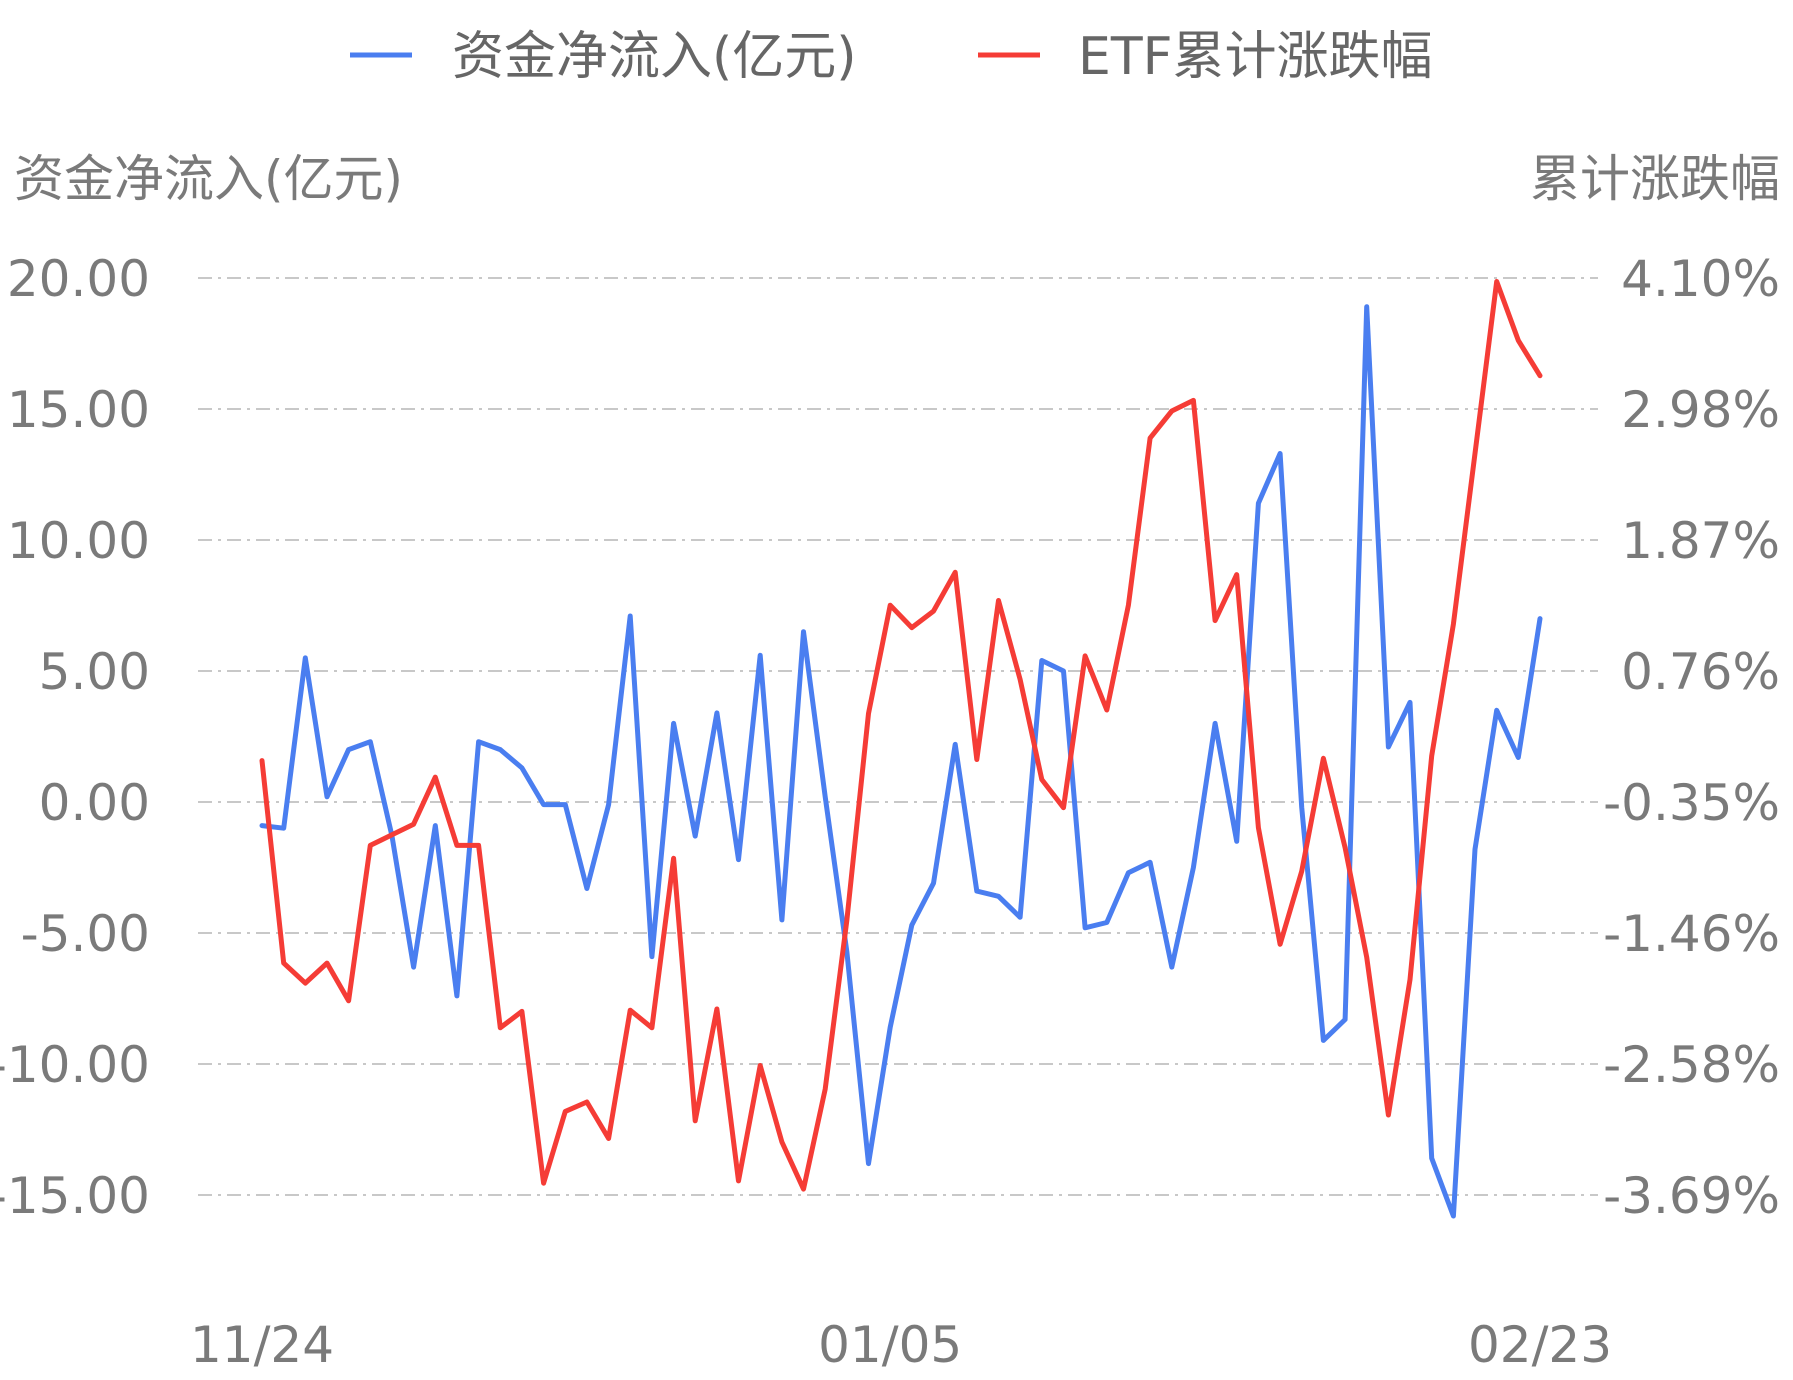 The image size is (1793, 1380). Describe the element at coordinates (1691, 803) in the screenshot. I see `right-tick-label: -0.35%` at that location.